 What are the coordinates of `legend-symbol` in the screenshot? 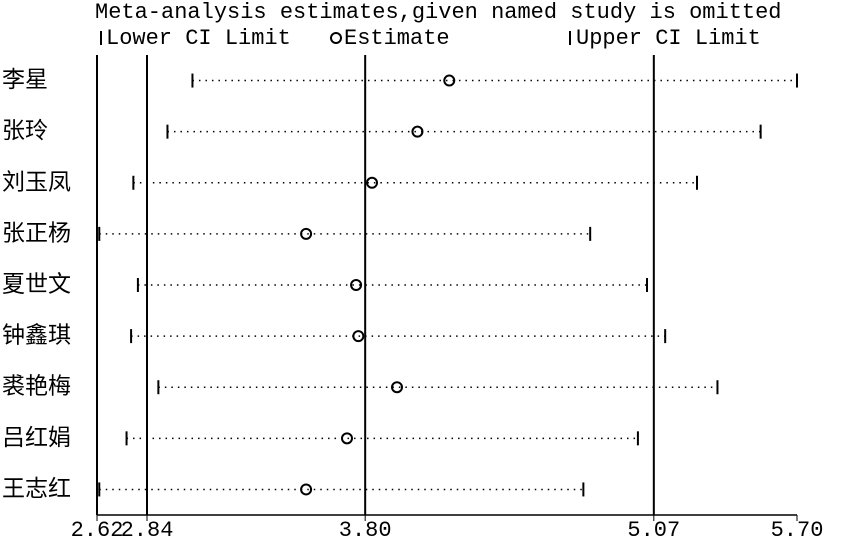 It's located at (336, 38).